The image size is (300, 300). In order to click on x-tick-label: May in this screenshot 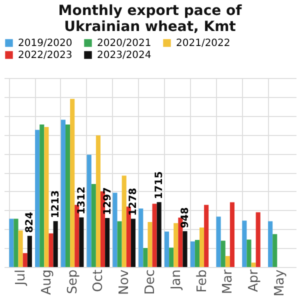, I will do `click(280, 282)`.